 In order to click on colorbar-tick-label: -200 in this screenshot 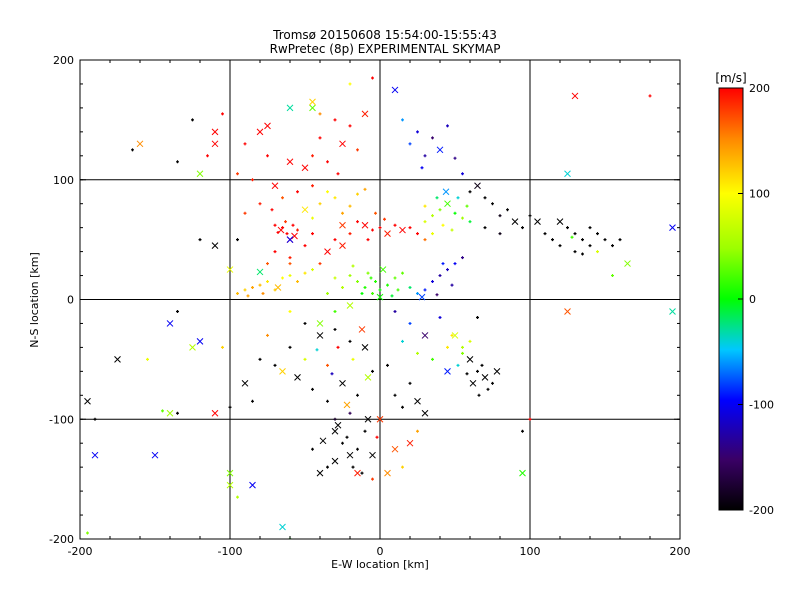, I will do `click(761, 510)`.